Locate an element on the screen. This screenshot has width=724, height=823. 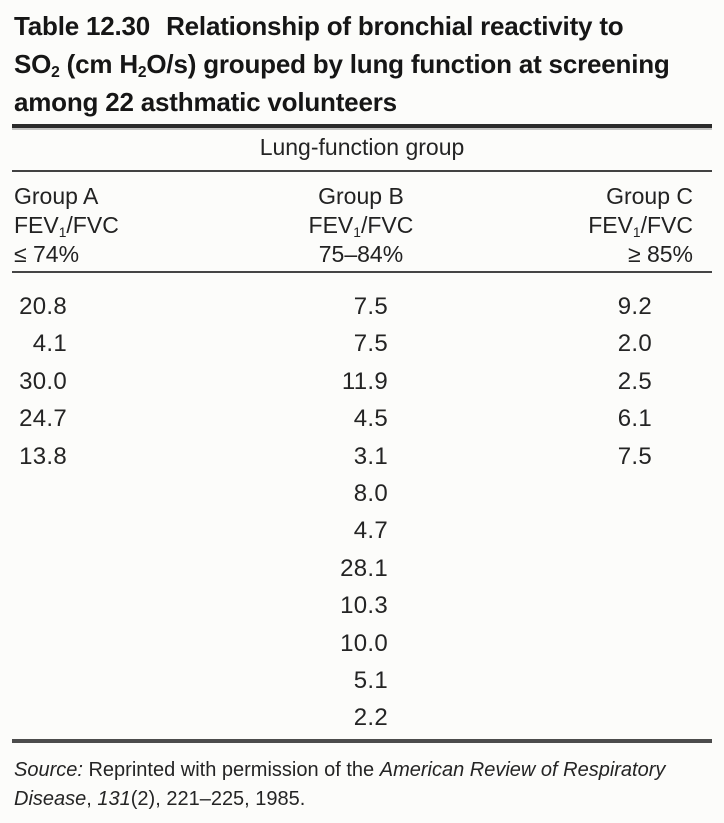
table-row: 2.2 is located at coordinates (362, 717).